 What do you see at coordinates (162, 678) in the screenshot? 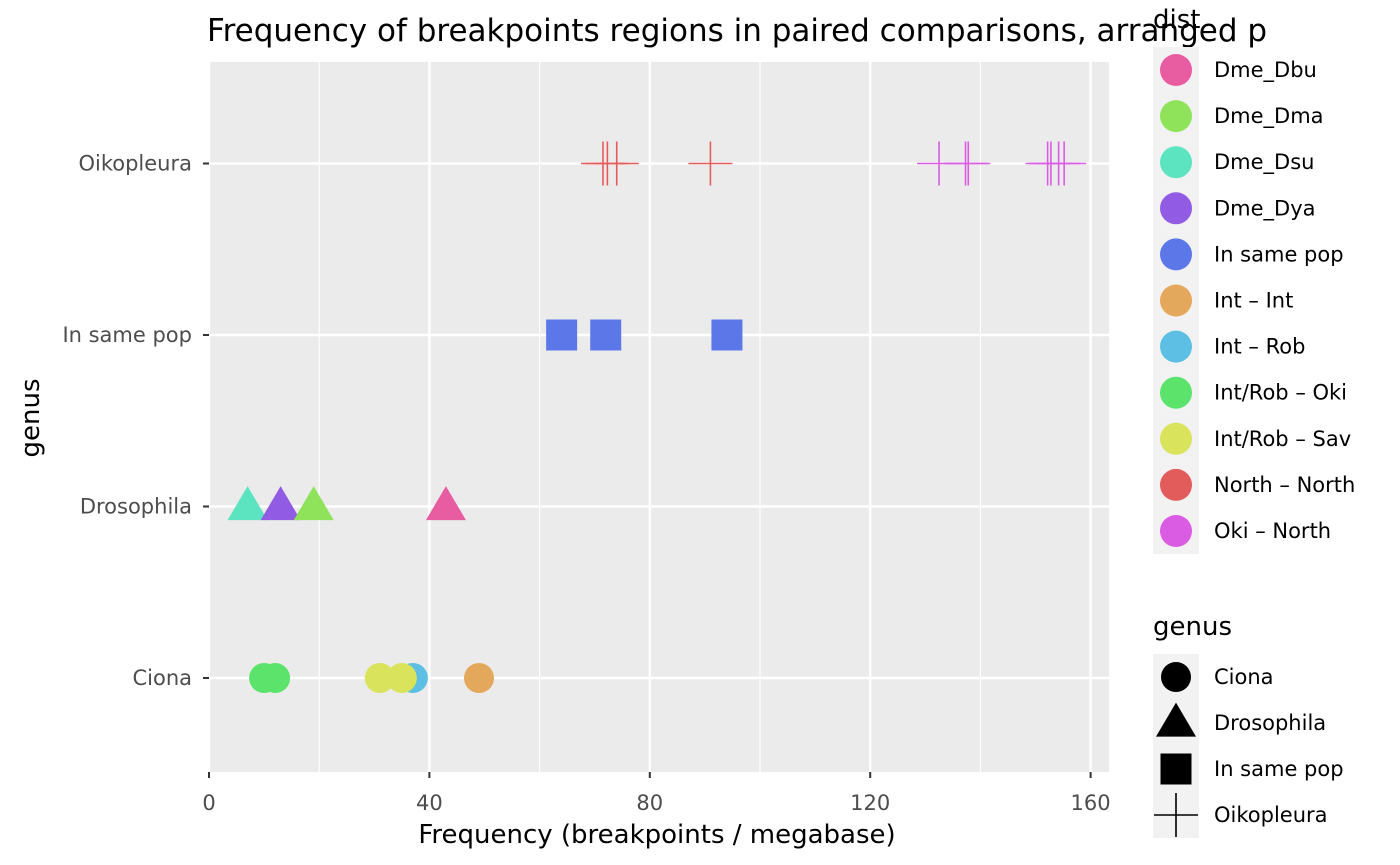
I see `y-tick-label: Ciona` at bounding box center [162, 678].